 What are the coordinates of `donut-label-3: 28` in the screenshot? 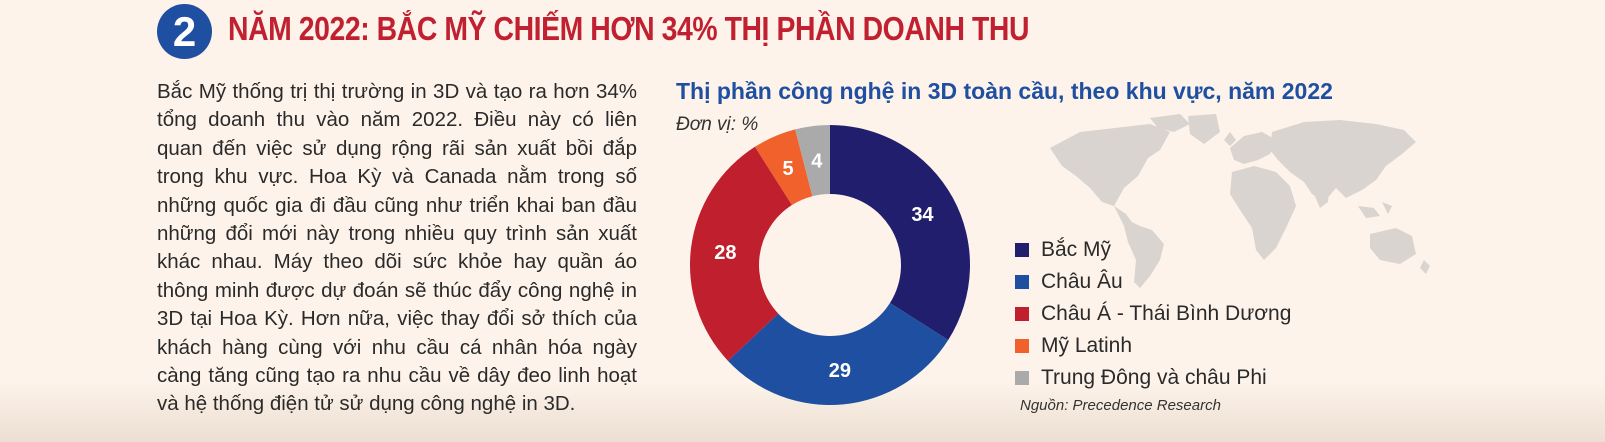 It's located at (725, 253).